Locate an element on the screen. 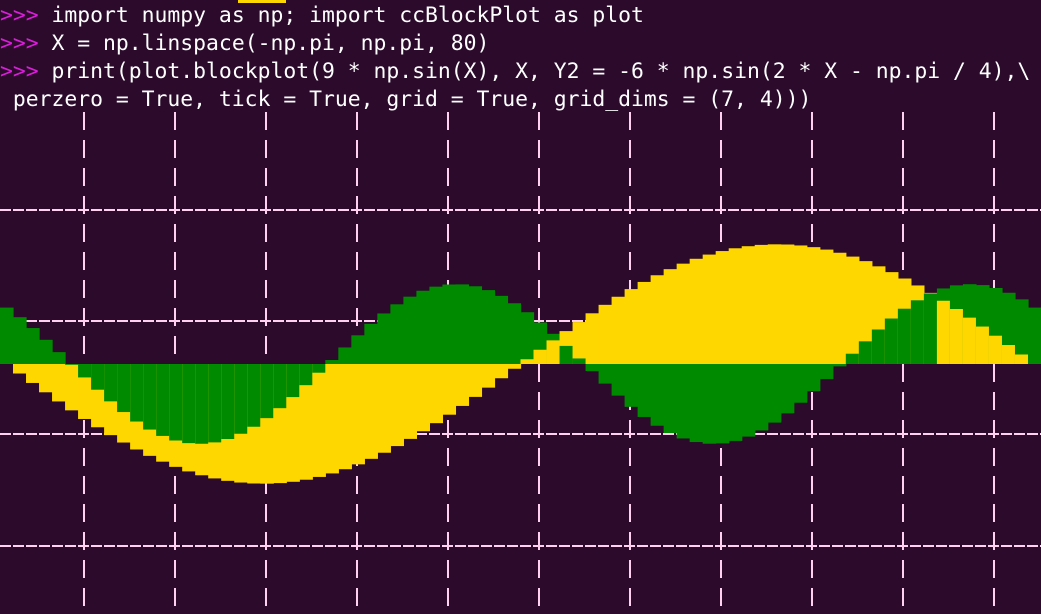 This screenshot has width=1041, height=614. text-cursor-highlight is located at coordinates (262, 1).